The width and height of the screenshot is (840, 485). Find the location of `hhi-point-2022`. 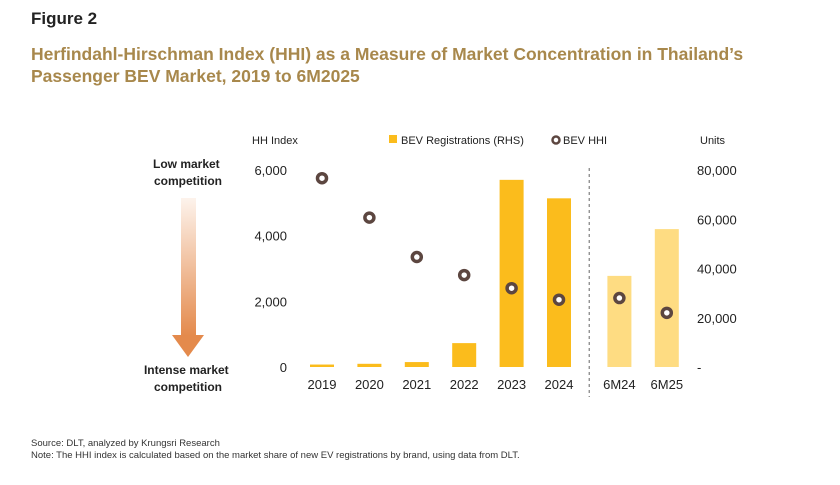

hhi-point-2022 is located at coordinates (464, 275).